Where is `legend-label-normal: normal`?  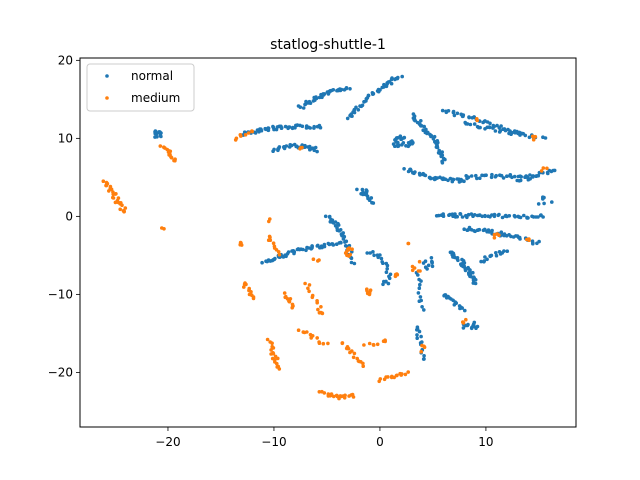
legend-label-normal: normal is located at coordinates (152, 76).